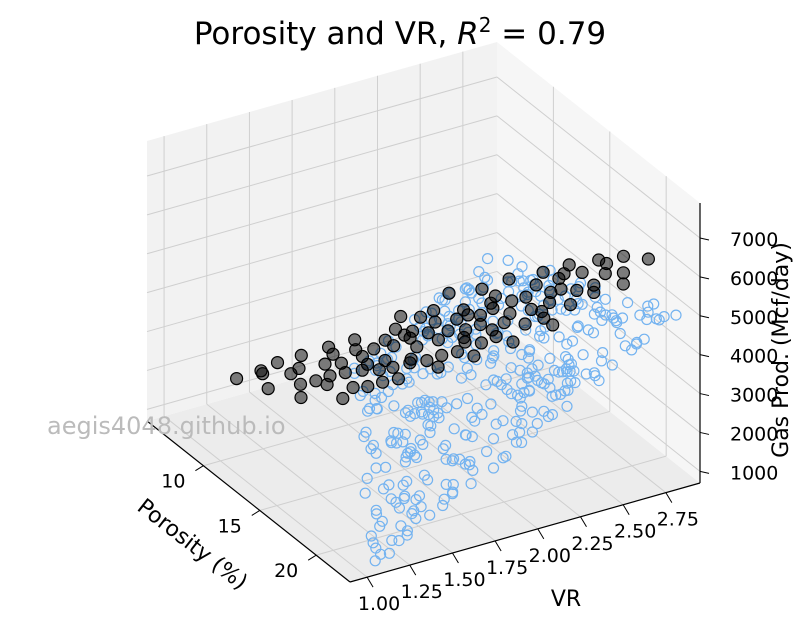  Describe the element at coordinates (286, 571) in the screenshot. I see `x-tick-label: 20` at that location.